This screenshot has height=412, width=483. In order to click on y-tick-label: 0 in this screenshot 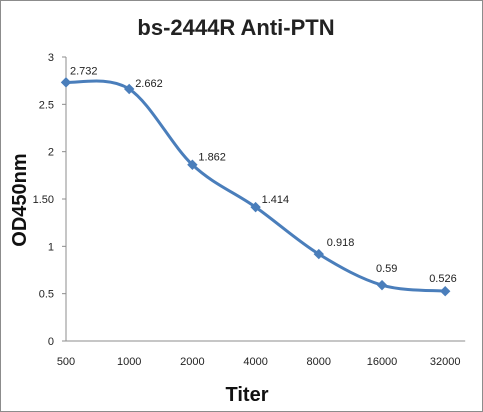, I will do `click(51, 342)`.